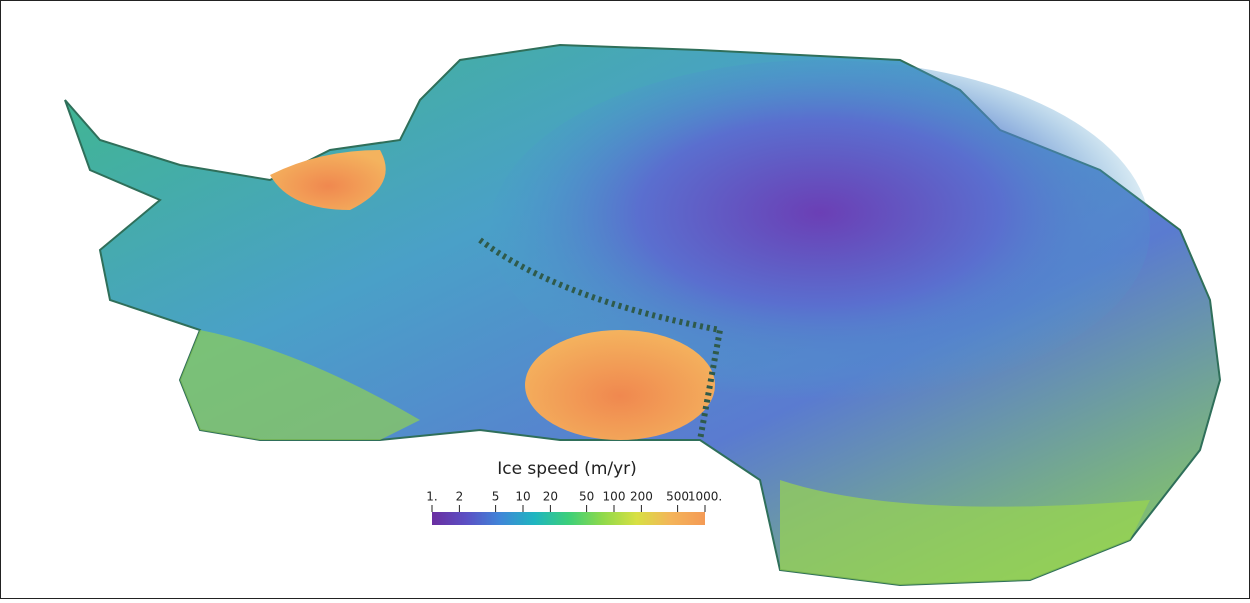 Image resolution: width=1250 pixels, height=603 pixels. What do you see at coordinates (705, 497) in the screenshot?
I see `tick-label: 1000.` at bounding box center [705, 497].